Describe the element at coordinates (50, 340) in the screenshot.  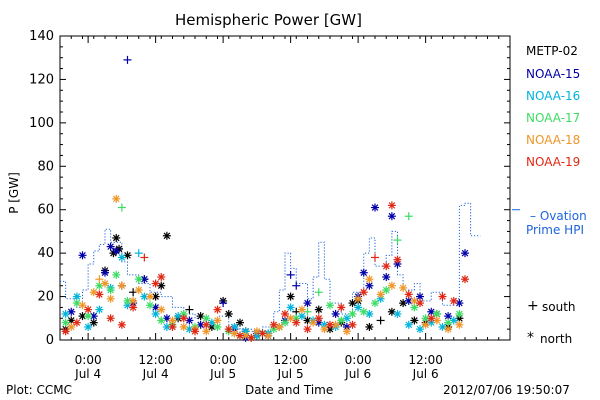
I see `y-tick-label-0: 0` at that location.